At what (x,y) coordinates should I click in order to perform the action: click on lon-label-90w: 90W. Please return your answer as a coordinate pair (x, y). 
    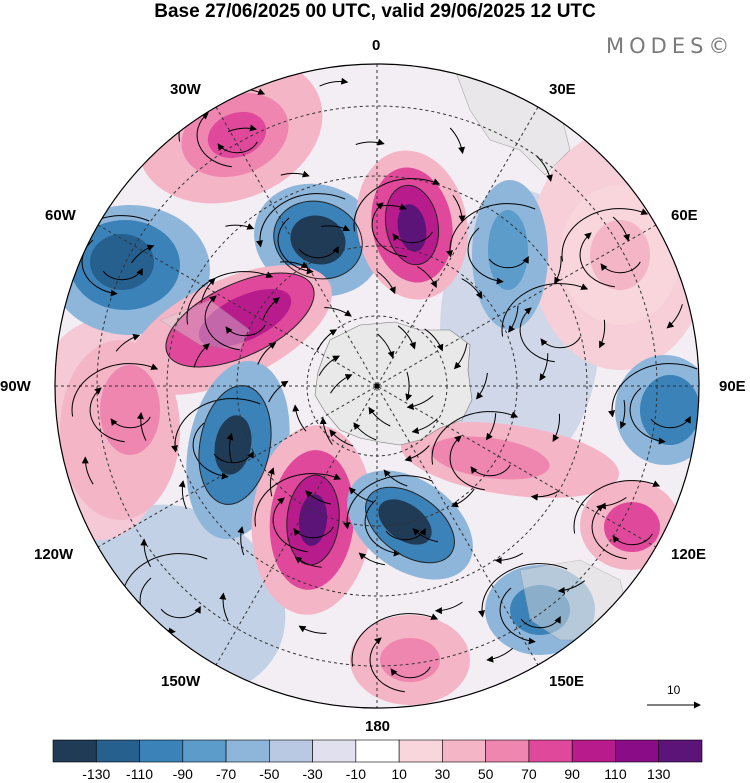
    Looking at the image, I should click on (15, 386).